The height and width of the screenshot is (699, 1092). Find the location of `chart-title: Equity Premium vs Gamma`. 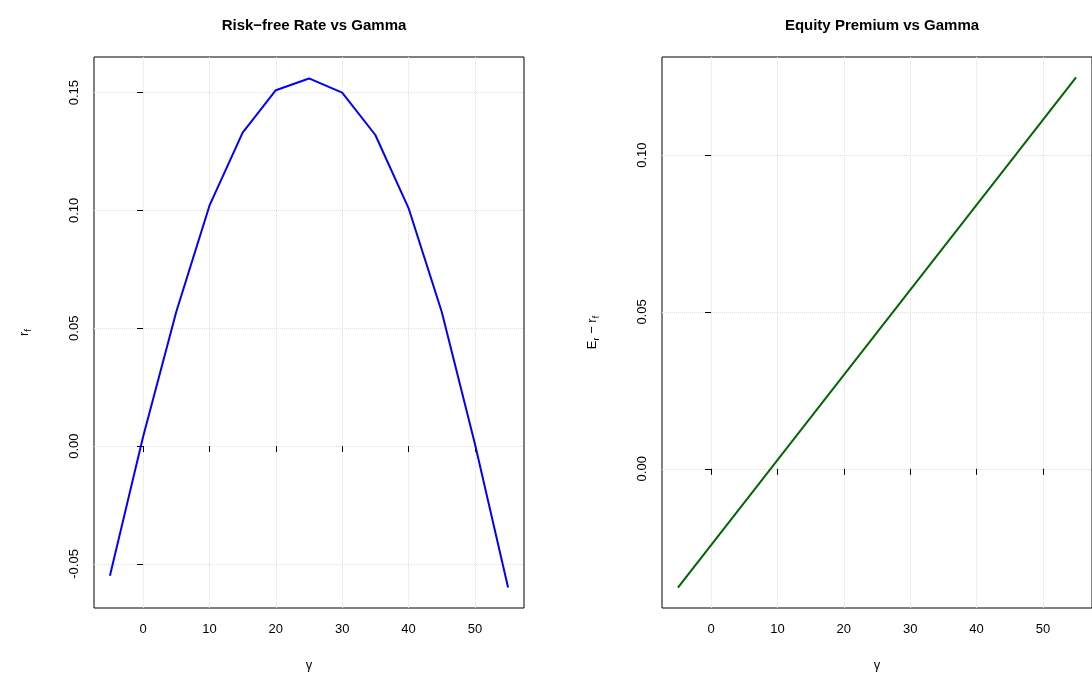

chart-title: Equity Premium vs Gamma is located at coordinates (882, 24).